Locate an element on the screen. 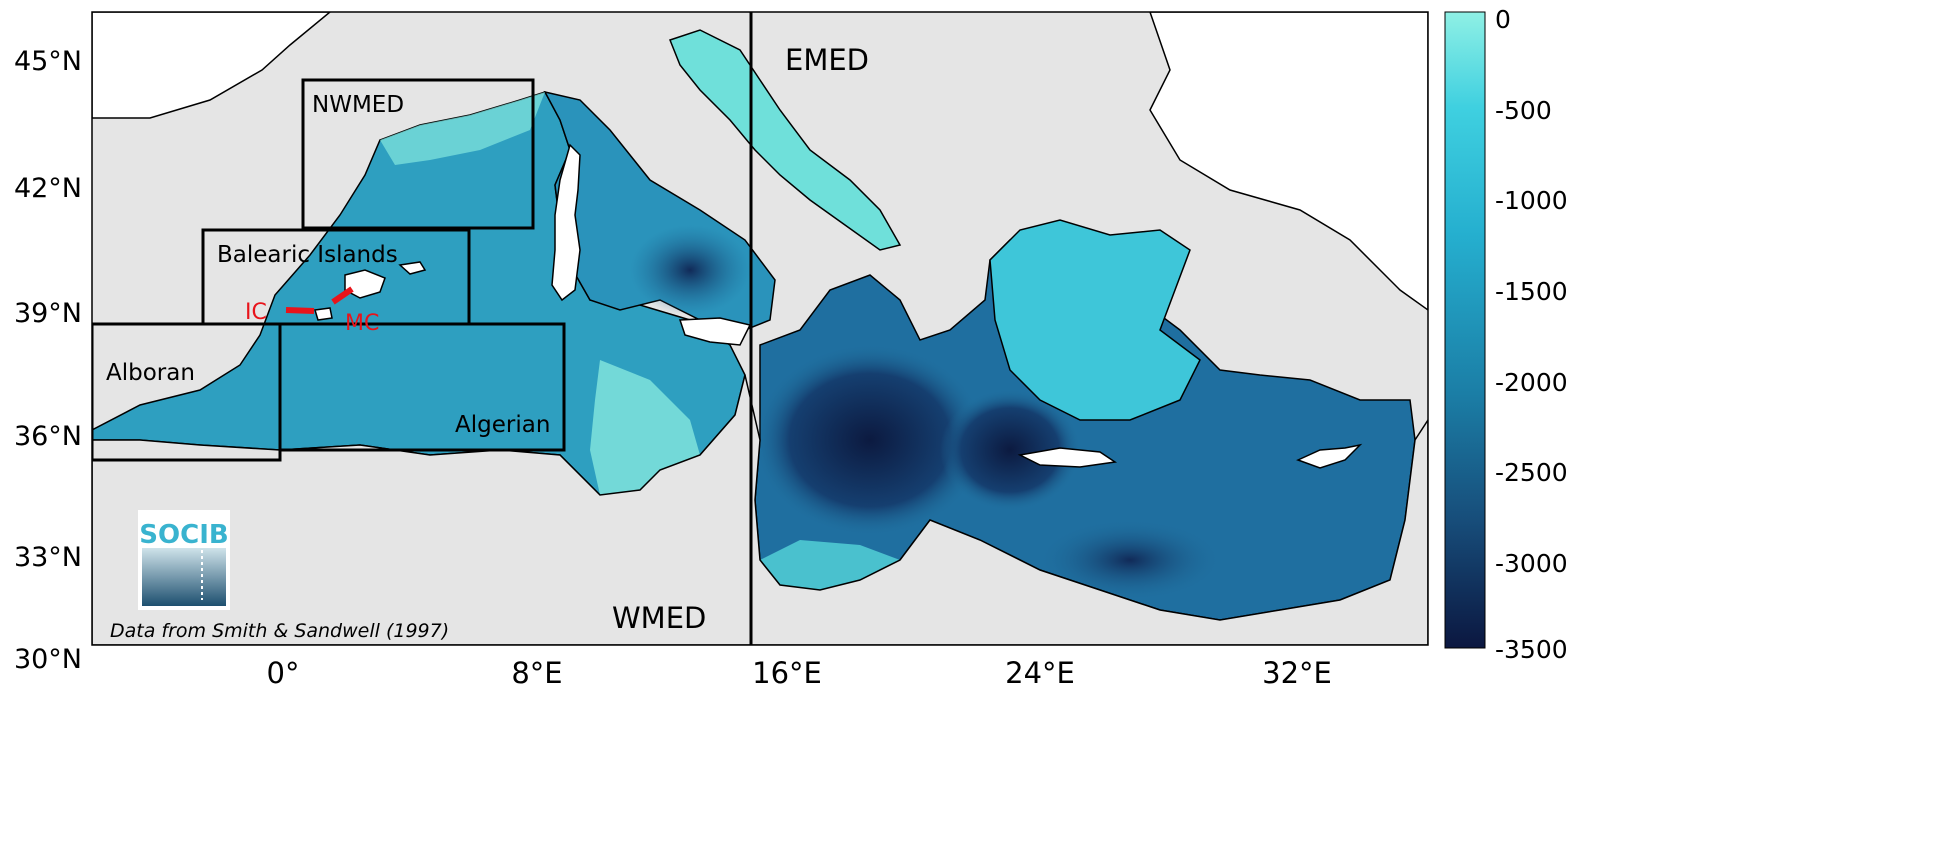 This screenshot has width=1955, height=861. box-nwmed is located at coordinates (418, 154).